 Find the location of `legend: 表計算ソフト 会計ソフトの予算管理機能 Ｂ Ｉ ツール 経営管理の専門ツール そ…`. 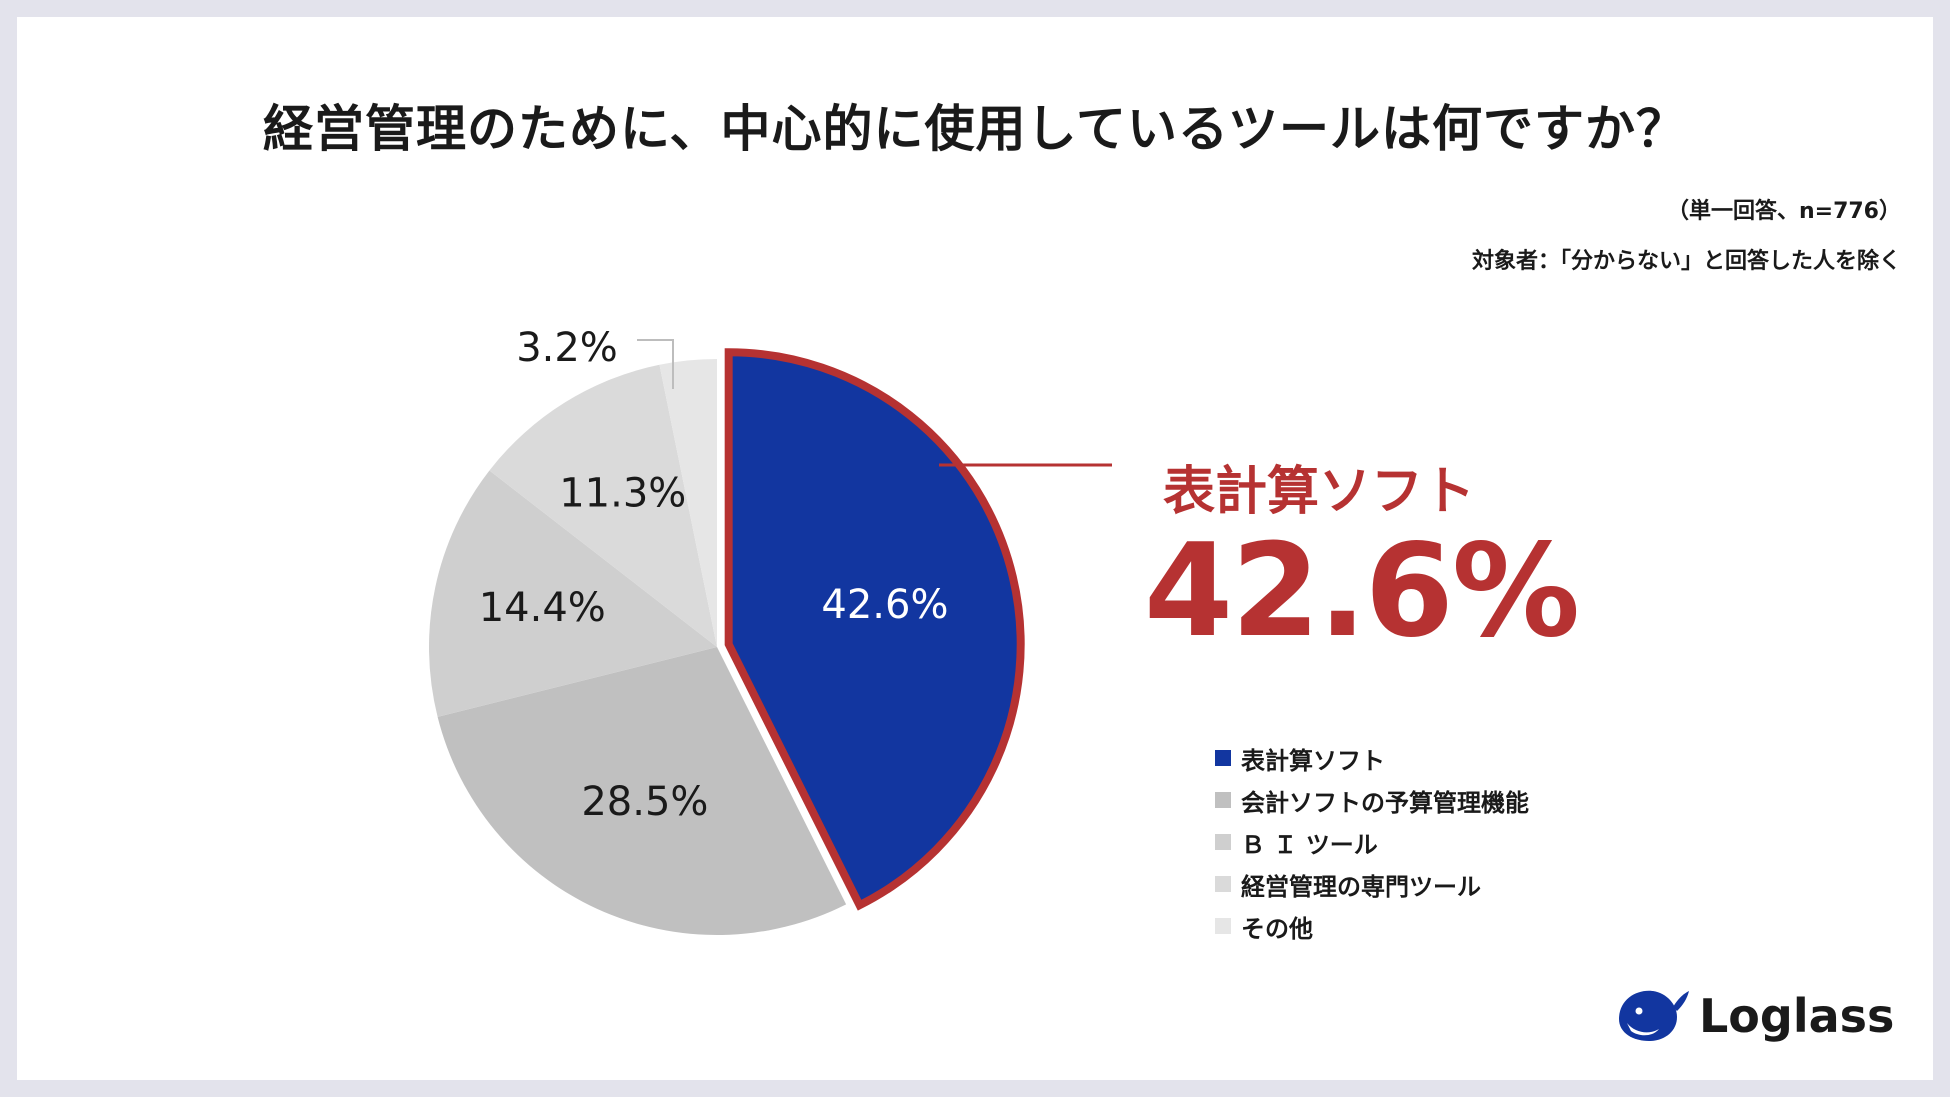

legend: 表計算ソフト 会計ソフトの予算管理機能 Ｂ Ｉ ツール 経営管理の専門ツール そ… is located at coordinates (1372, 842).